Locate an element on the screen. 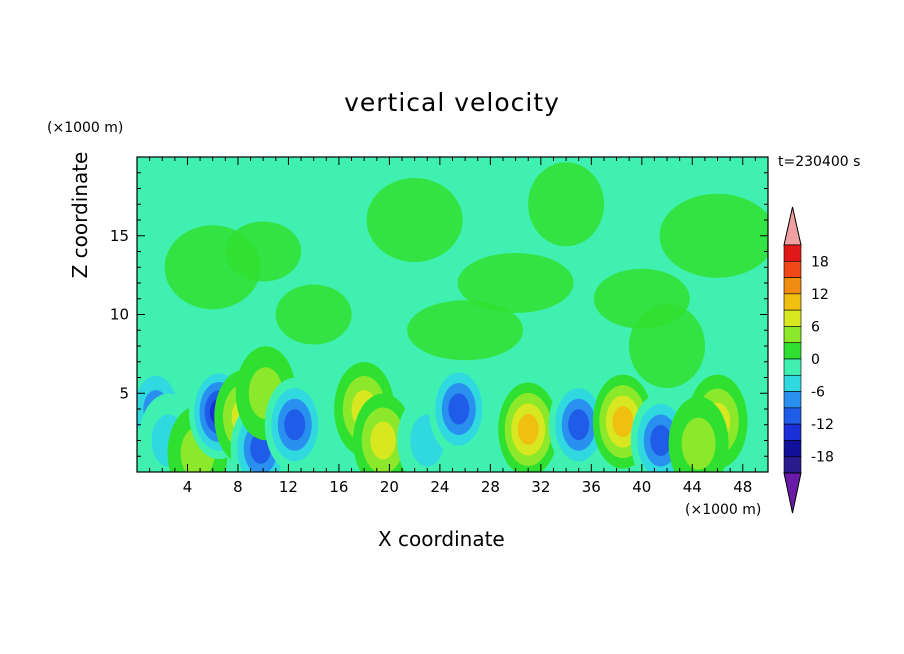 The image size is (904, 654). x-tick-label: 20 is located at coordinates (389, 487).